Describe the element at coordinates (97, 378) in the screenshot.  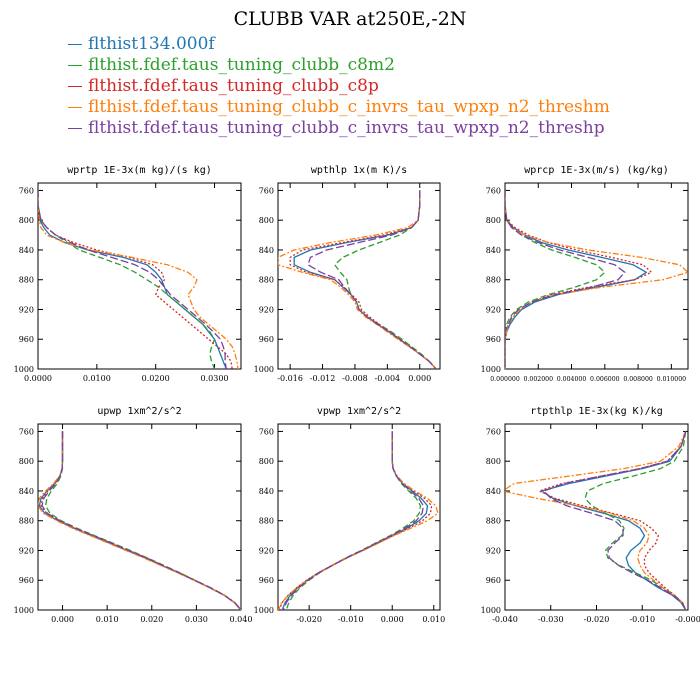
I see `x-tick-label: 0.0100` at that location.